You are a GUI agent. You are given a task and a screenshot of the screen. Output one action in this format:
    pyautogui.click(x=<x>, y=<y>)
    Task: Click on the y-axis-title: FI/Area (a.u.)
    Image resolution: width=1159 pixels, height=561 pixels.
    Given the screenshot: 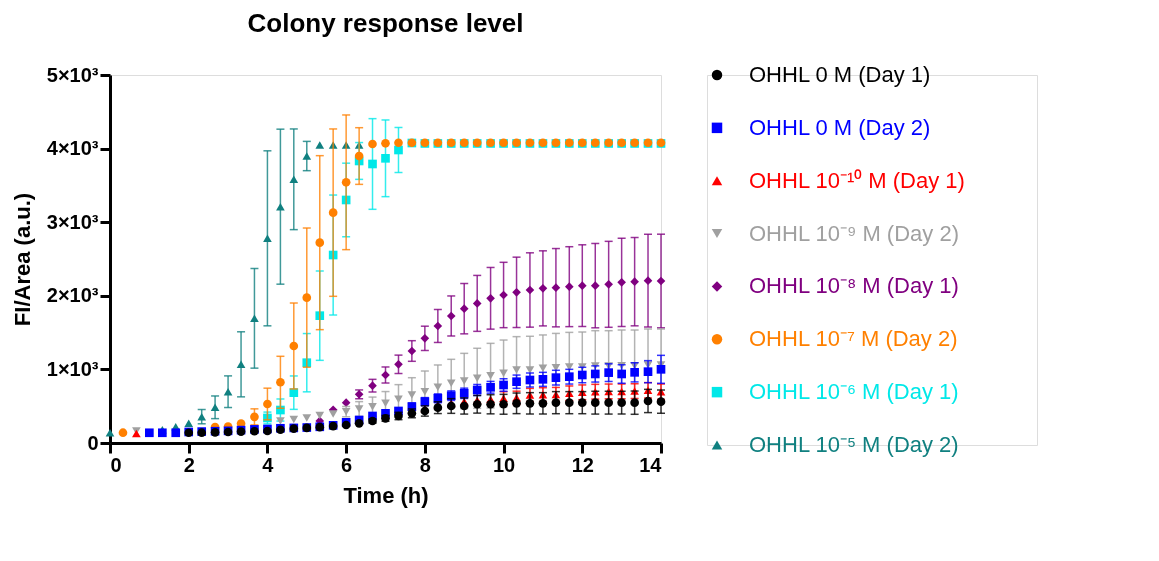 What is the action you would take?
    pyautogui.click(x=22, y=259)
    